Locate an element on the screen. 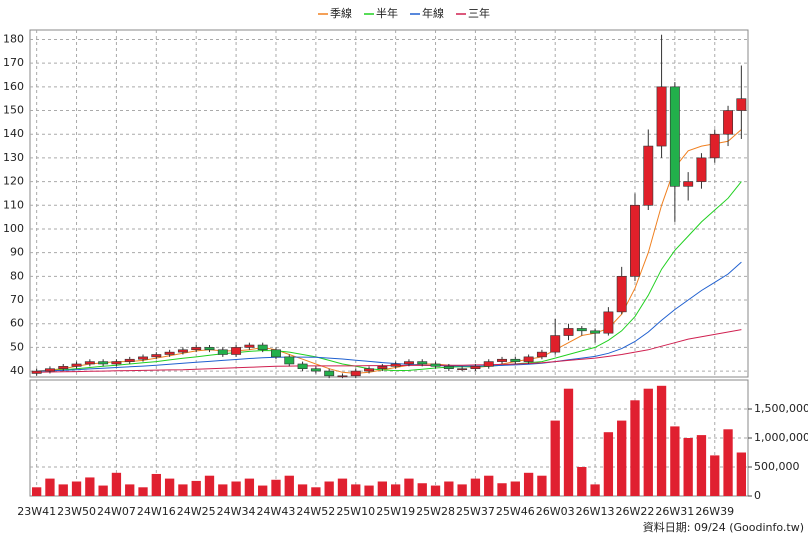 Image resolution: width=808 pixels, height=540 pixels. x-tick-label: 23W50 is located at coordinates (76, 511).